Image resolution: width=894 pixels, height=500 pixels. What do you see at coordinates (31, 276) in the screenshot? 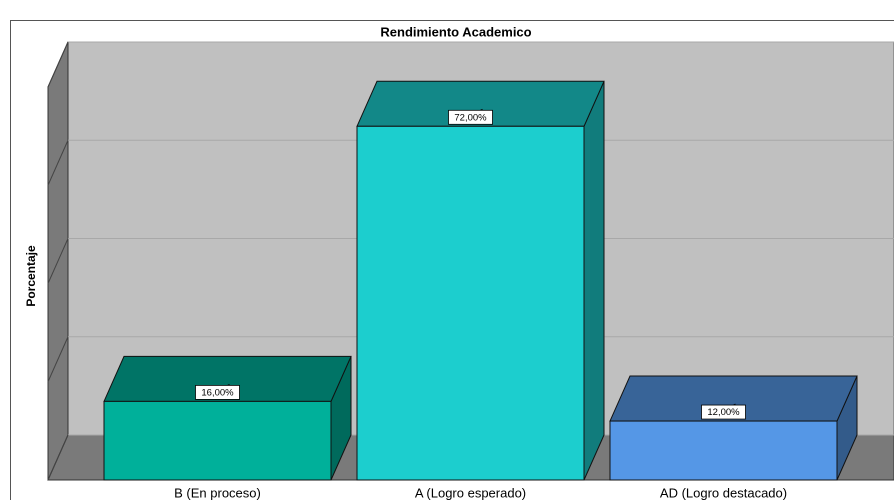
I see `y-axis-label: Porcentaje` at bounding box center [31, 276].